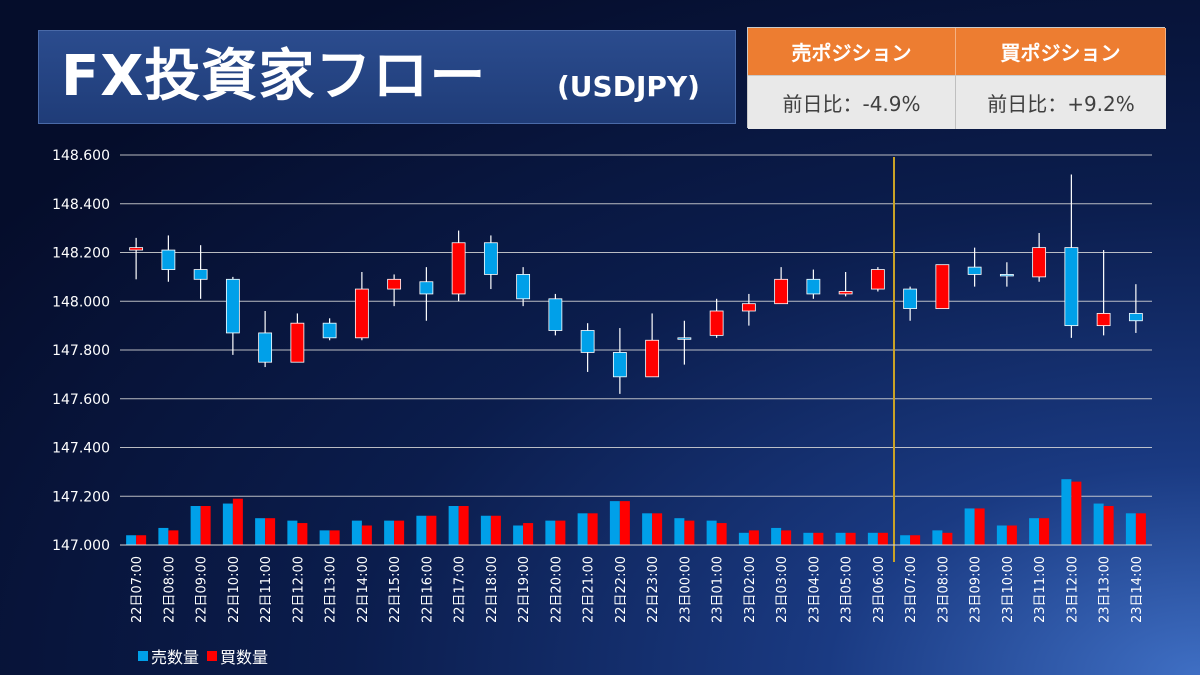 The height and width of the screenshot is (675, 1200). What do you see at coordinates (685, 589) in the screenshot?
I see `x-tick-label: 23日00:00` at bounding box center [685, 589].